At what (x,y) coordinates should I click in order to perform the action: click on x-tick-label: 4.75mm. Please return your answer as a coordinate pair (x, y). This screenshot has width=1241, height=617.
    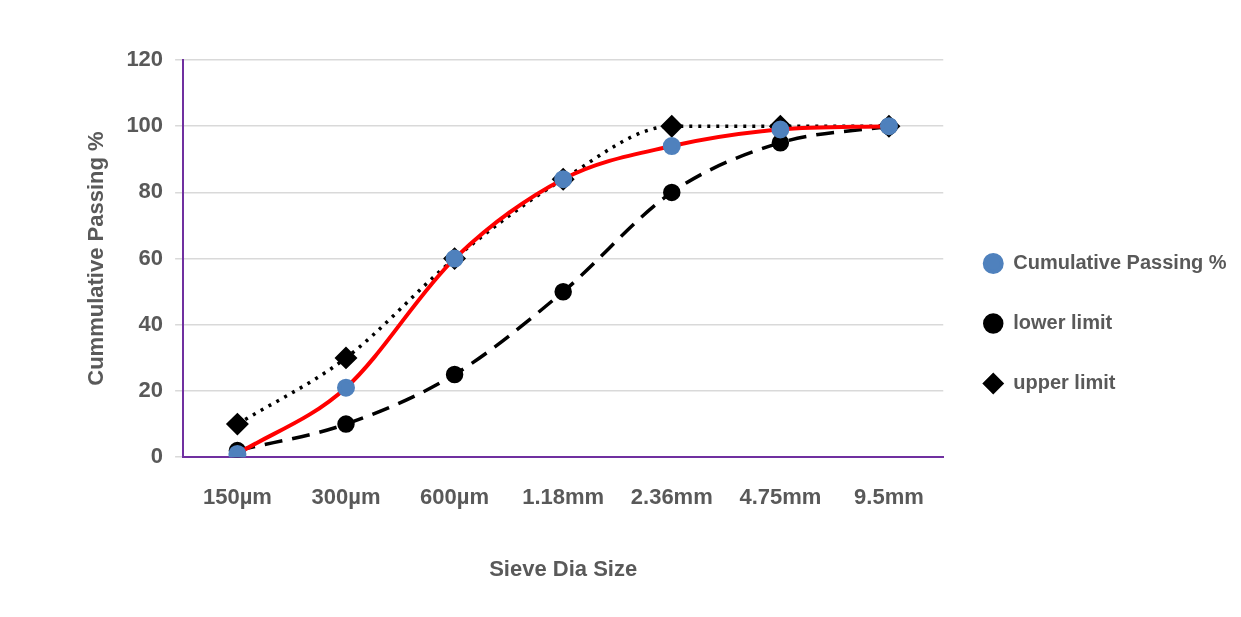
    Looking at the image, I should click on (780, 497).